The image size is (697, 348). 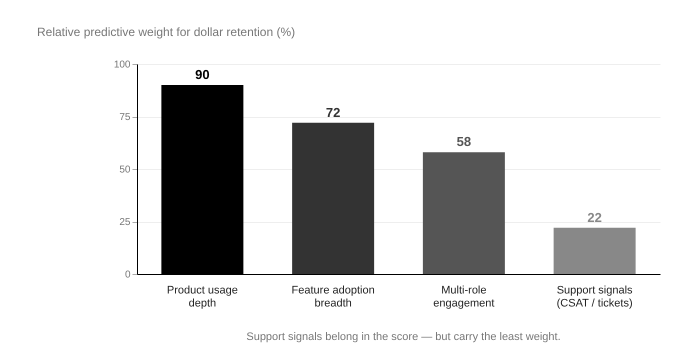 What do you see at coordinates (125, 222) in the screenshot?
I see `y-tick-label: 25` at bounding box center [125, 222].